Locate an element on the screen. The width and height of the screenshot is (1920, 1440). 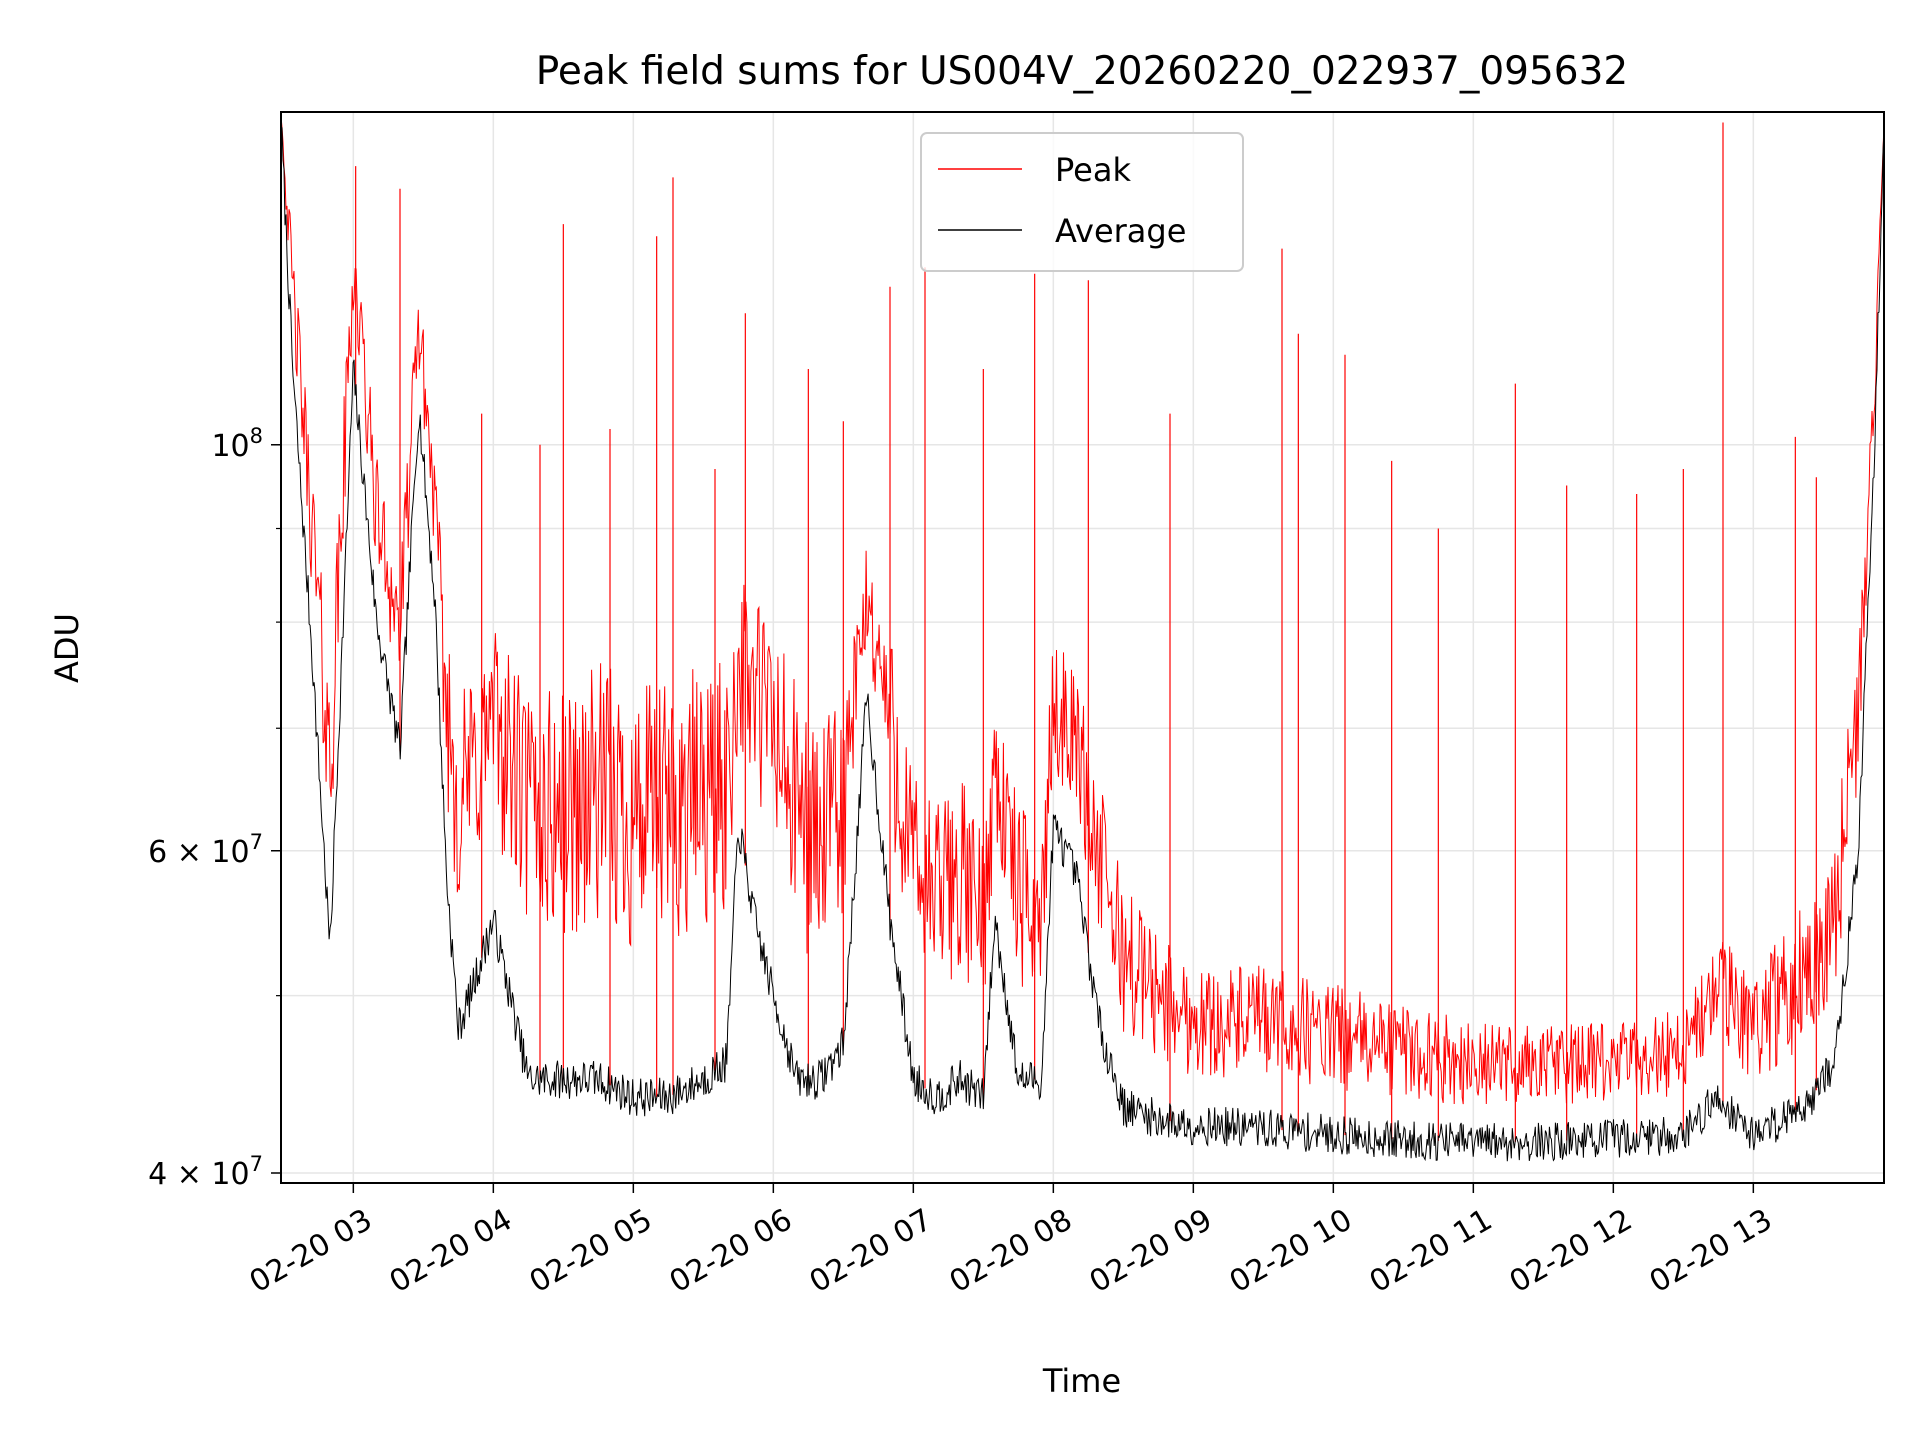
y-tick-label: 6 × 107 is located at coordinates (205, 850).